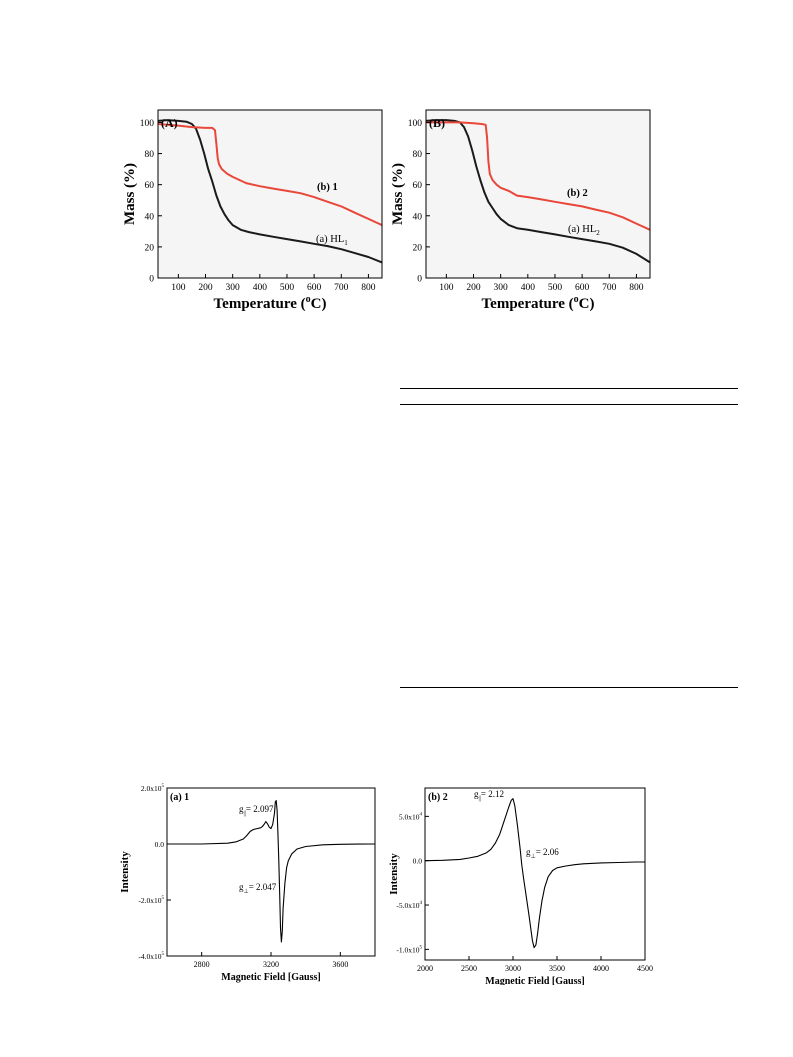  Describe the element at coordinates (179, 797) in the screenshot. I see `panel-label: (a) 1` at that location.